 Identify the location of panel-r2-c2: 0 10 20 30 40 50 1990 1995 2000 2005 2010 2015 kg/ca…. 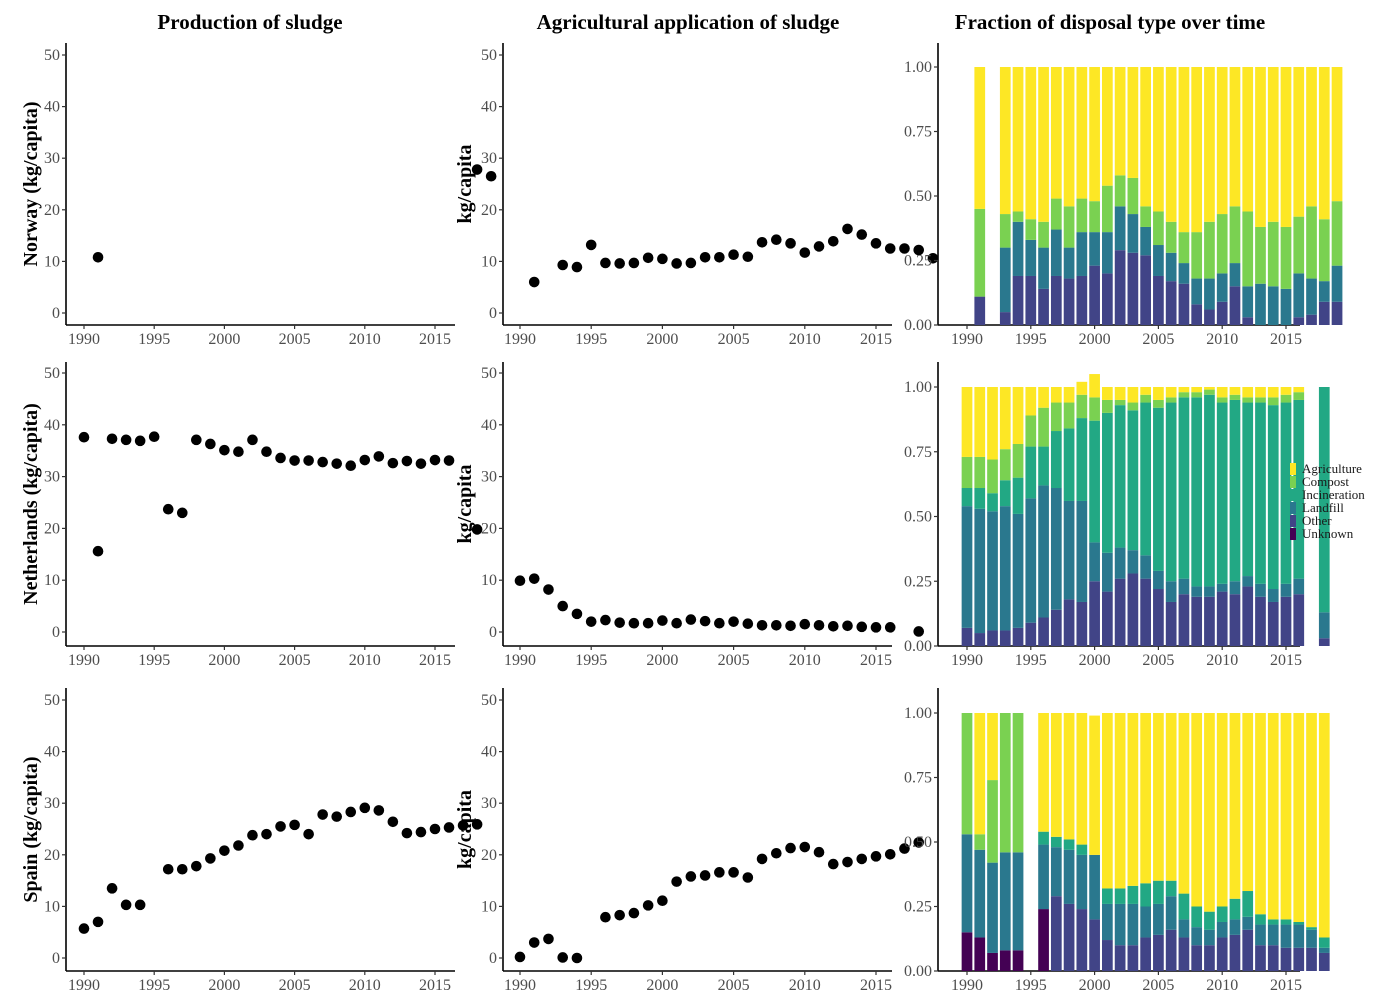
(689, 515).